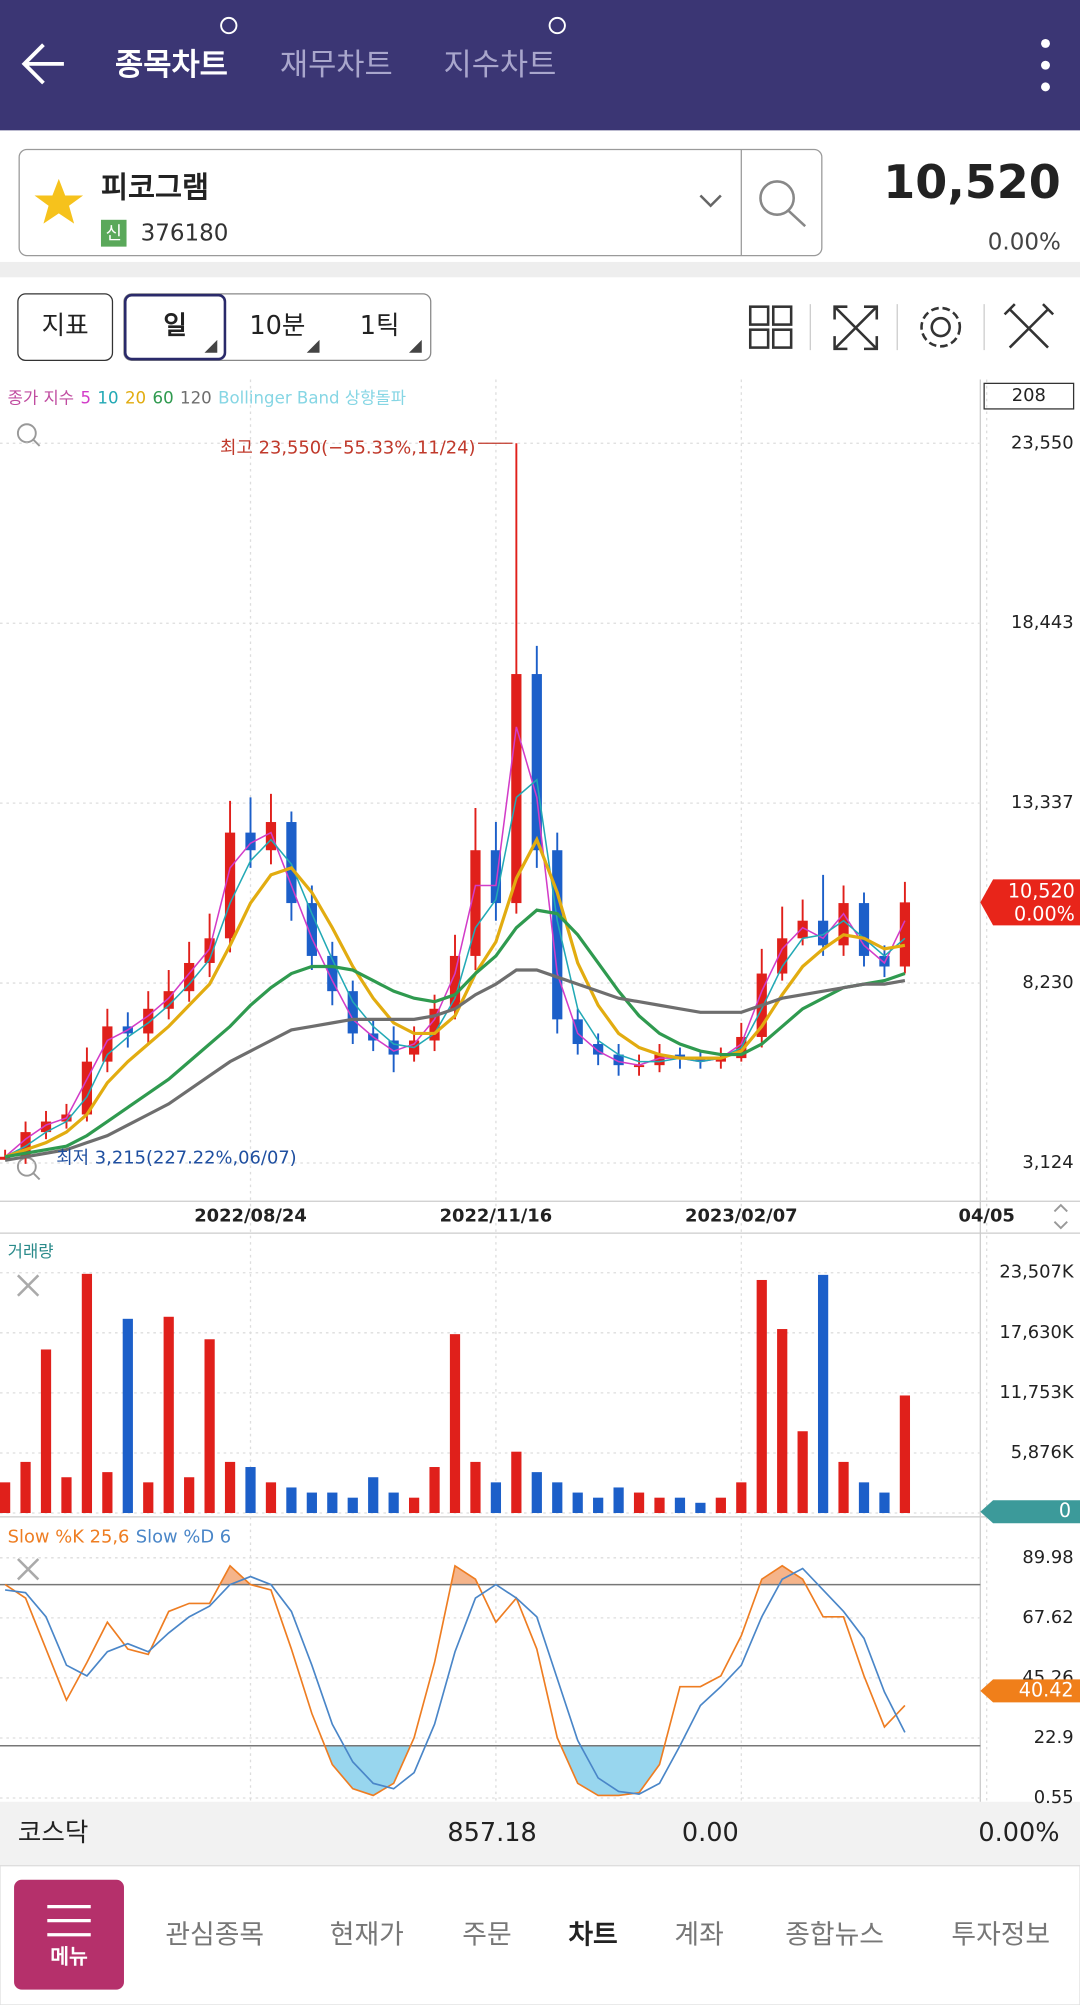  What do you see at coordinates (1029, 395) in the screenshot?
I see `info-box-text: 208` at bounding box center [1029, 395].